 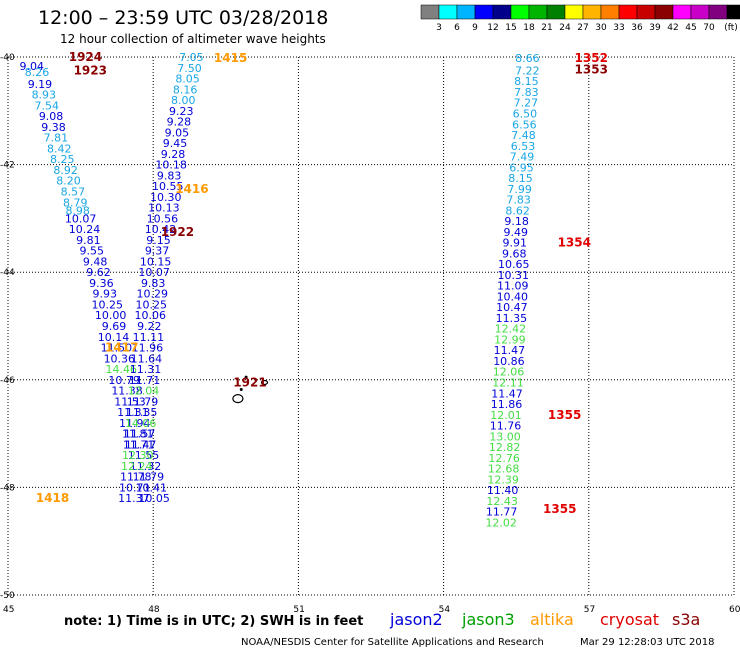 What do you see at coordinates (7, 488) in the screenshot?
I see `y-tick-label: -48` at bounding box center [7, 488].